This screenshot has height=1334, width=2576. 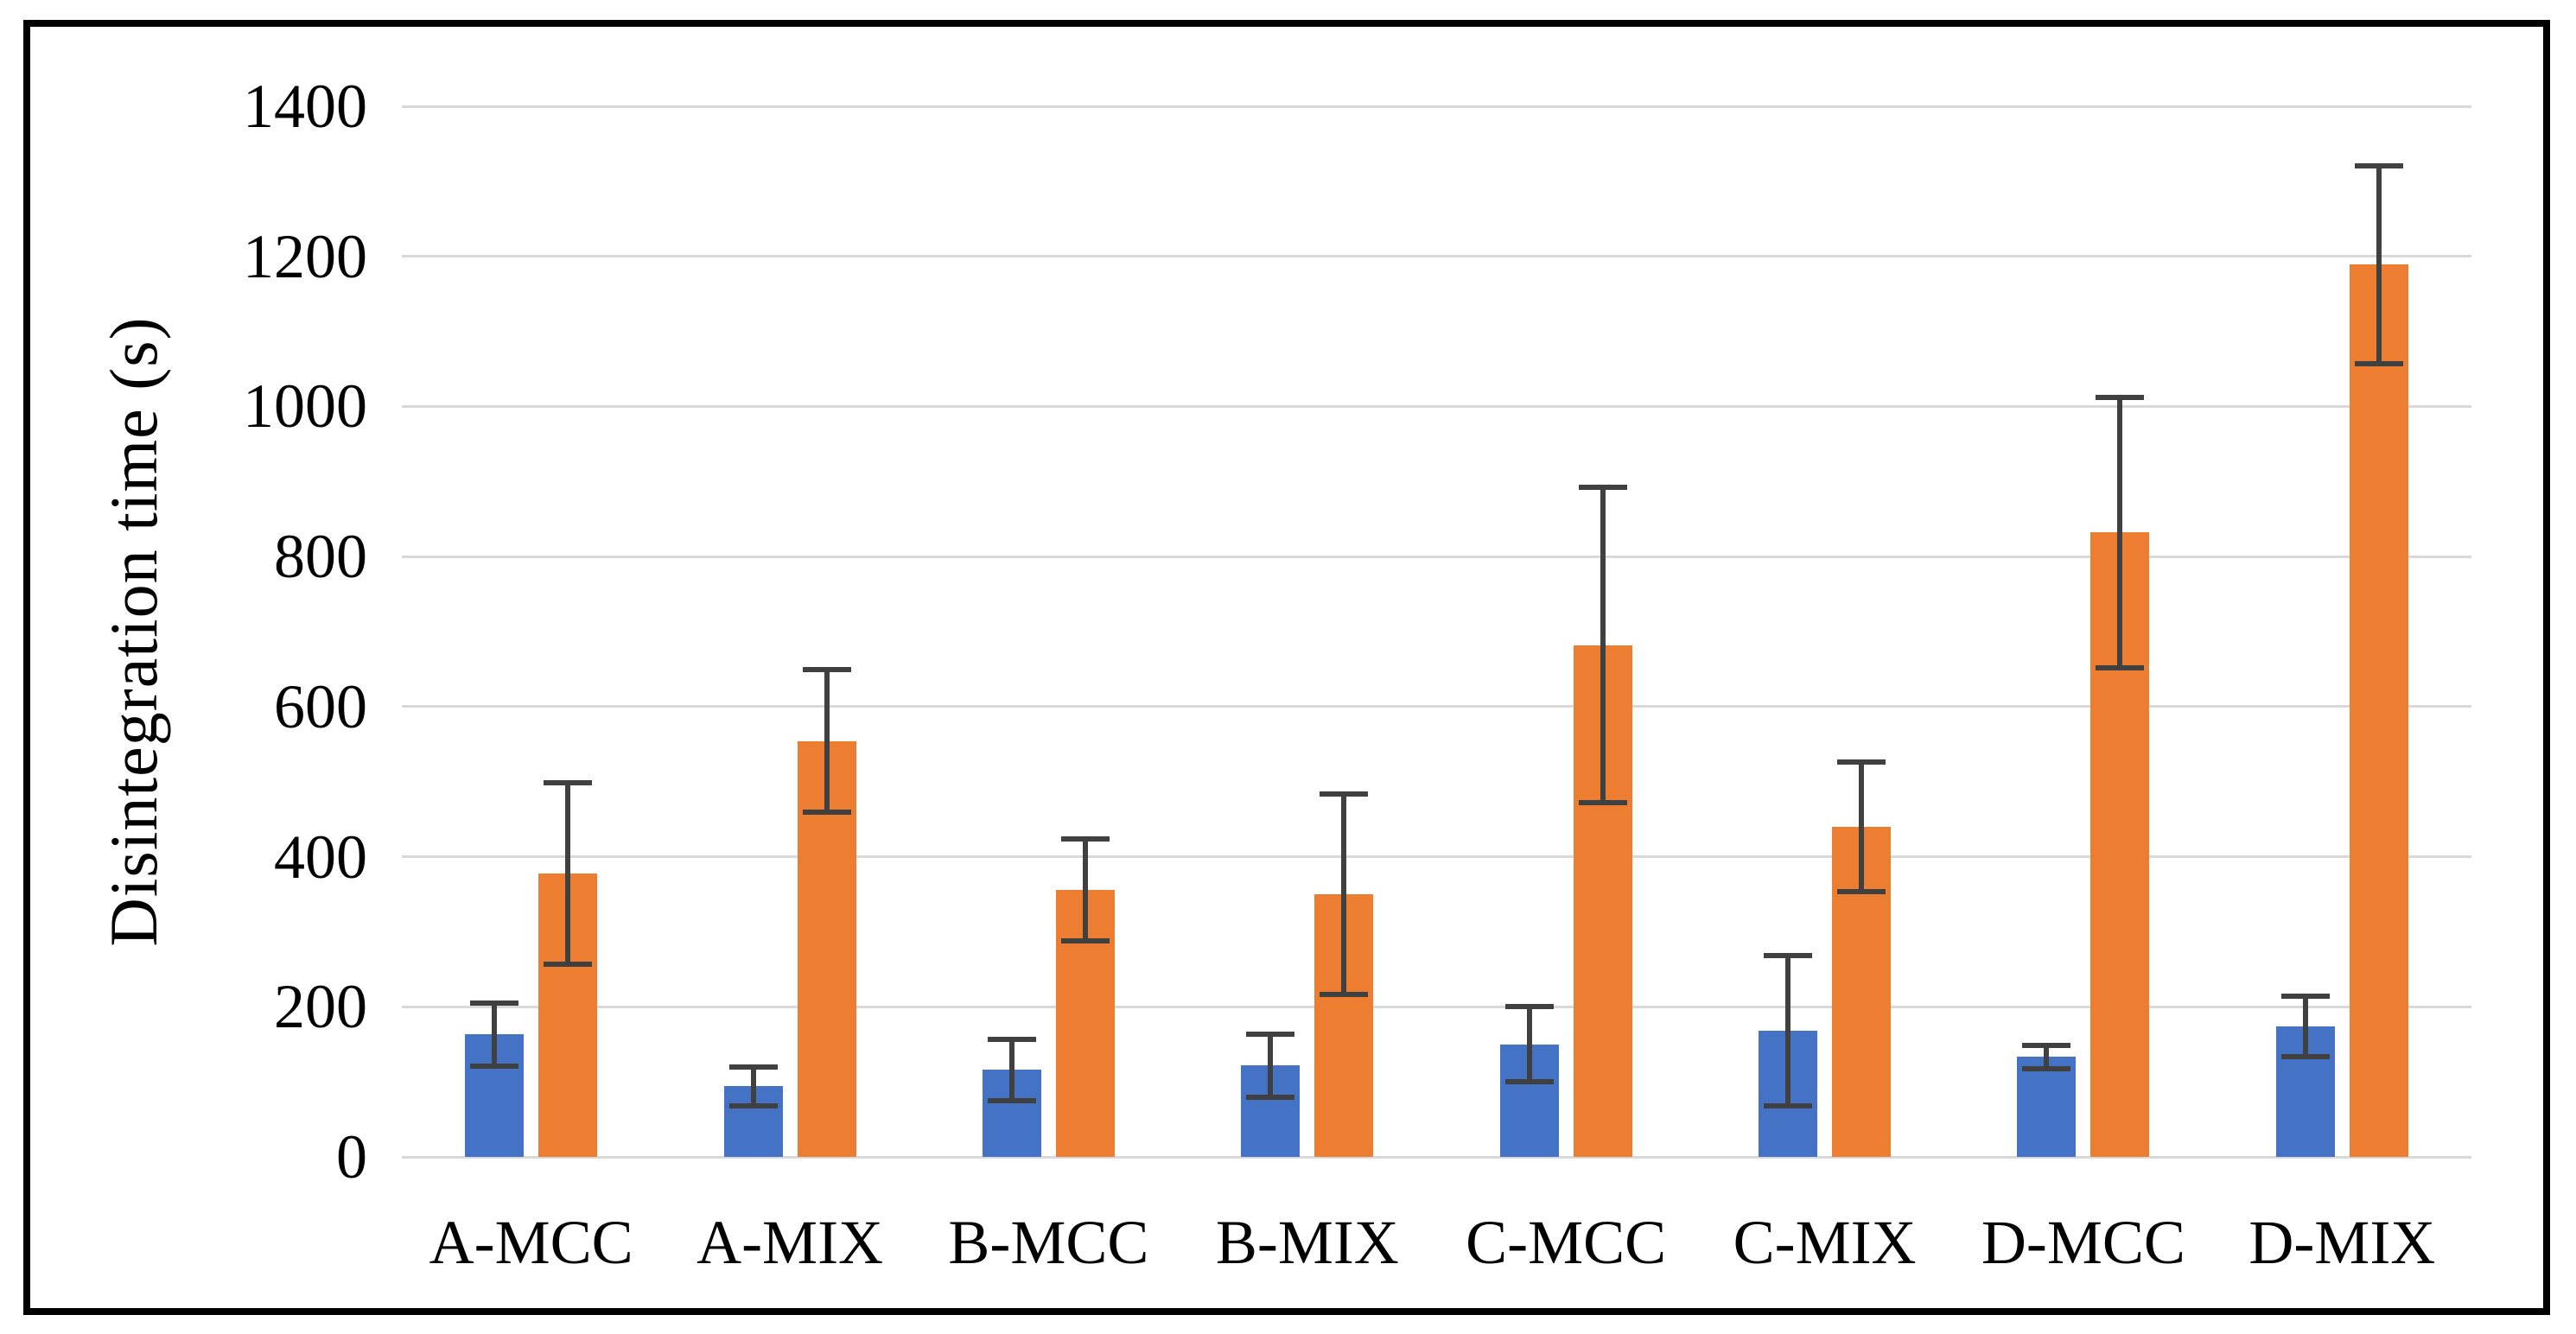 I want to click on y-tick-label: 200, so click(x=320, y=1007).